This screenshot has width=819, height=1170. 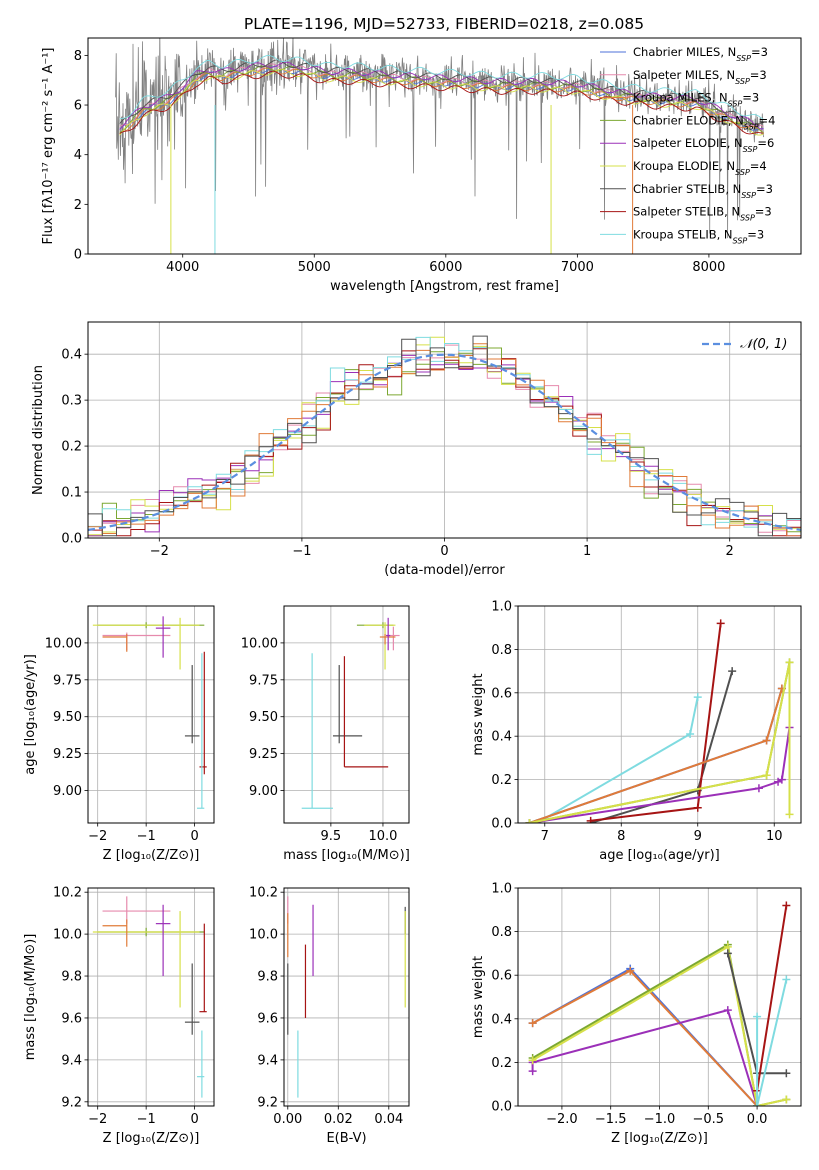 I want to click on weight-line-salpeter_elodie, so click(x=645, y=1057).